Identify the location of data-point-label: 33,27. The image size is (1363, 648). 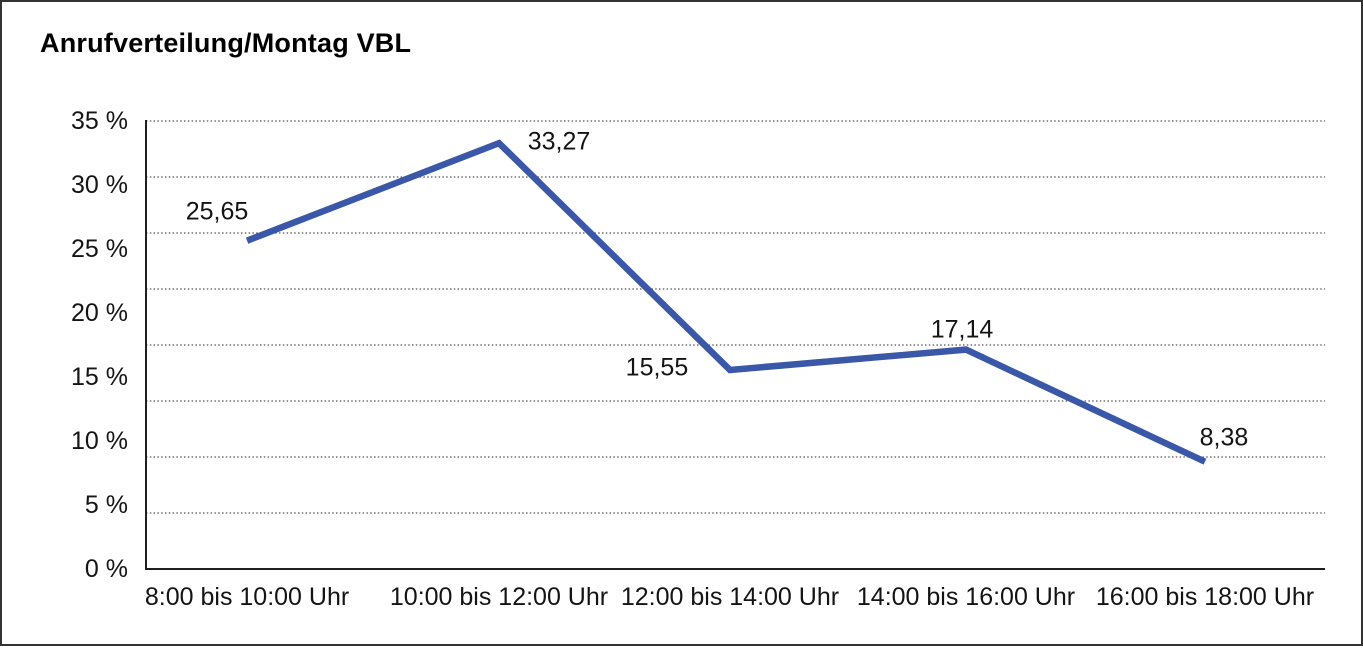
(559, 141).